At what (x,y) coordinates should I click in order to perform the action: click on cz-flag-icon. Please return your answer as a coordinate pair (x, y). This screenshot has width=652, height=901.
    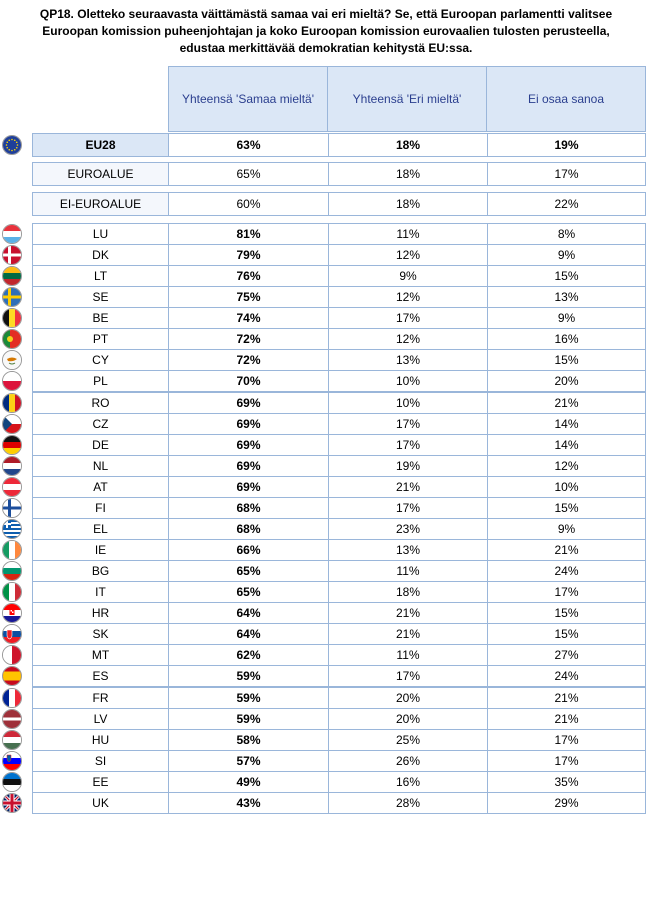
    Looking at the image, I should click on (12, 424).